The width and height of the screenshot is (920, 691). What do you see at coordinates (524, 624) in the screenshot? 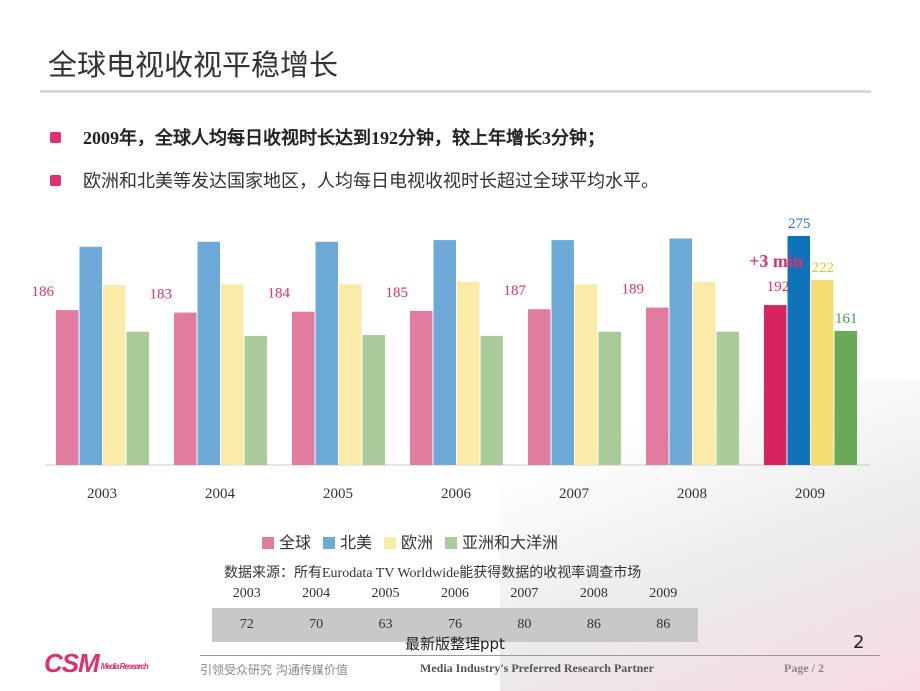
I see `table-cell: 80` at bounding box center [524, 624].